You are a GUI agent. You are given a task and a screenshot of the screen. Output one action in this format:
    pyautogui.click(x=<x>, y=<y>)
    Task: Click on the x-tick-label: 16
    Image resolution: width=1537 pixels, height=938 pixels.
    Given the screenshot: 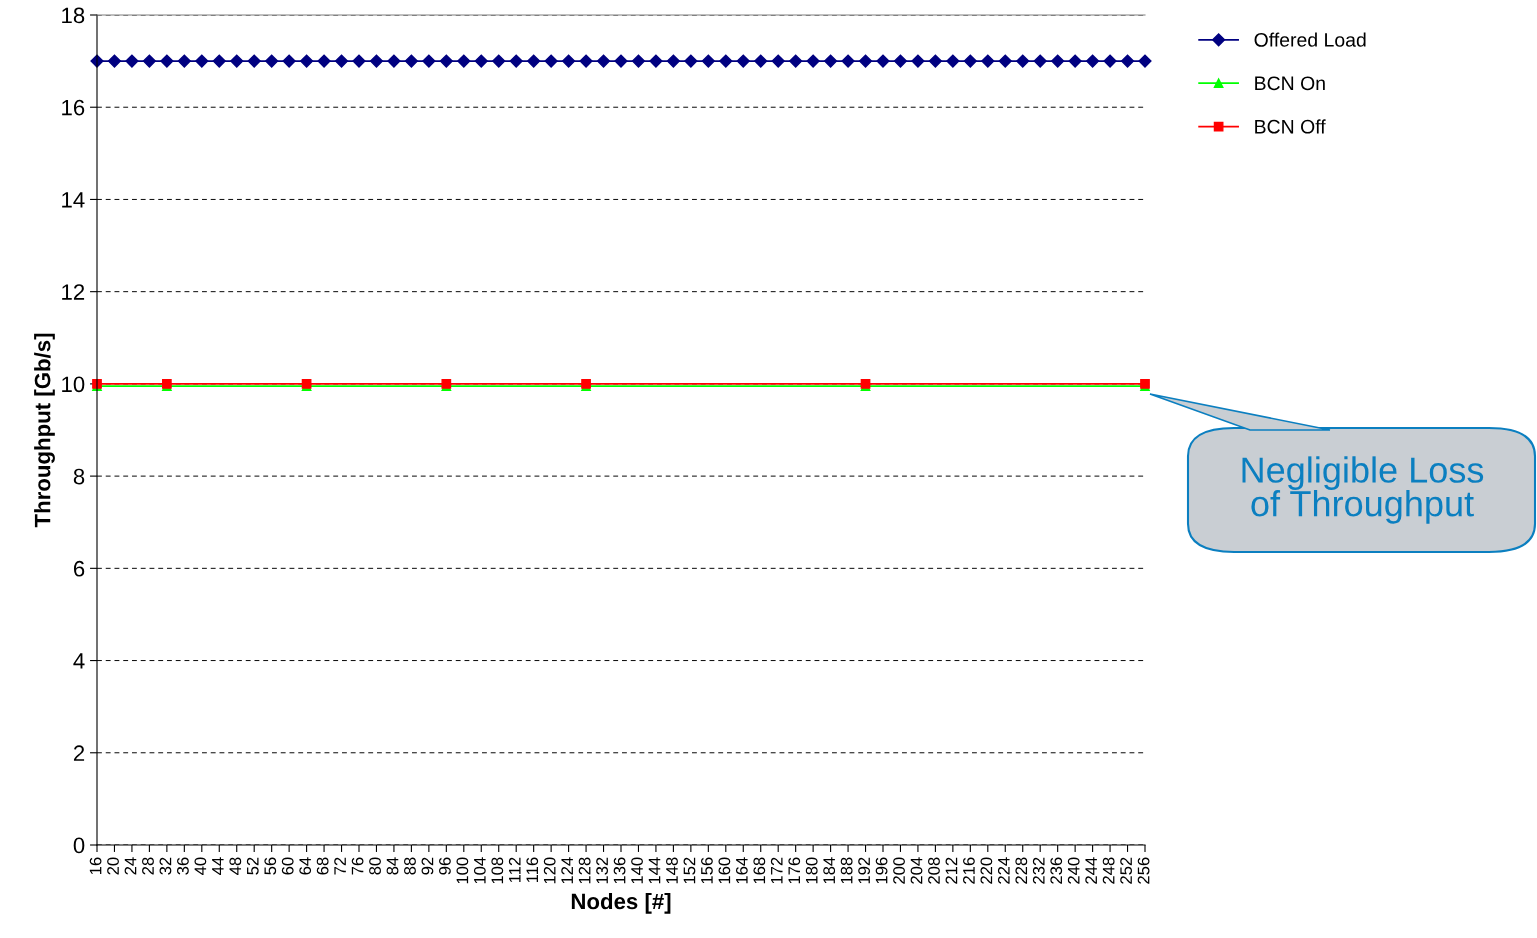 What is the action you would take?
    pyautogui.click(x=95, y=866)
    